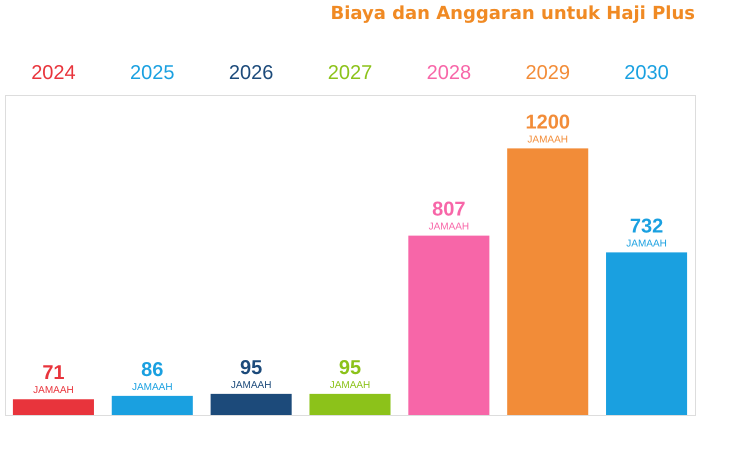 The height and width of the screenshot is (466, 749). What do you see at coordinates (251, 73) in the screenshot?
I see `x-tick-label: 2026` at bounding box center [251, 73].